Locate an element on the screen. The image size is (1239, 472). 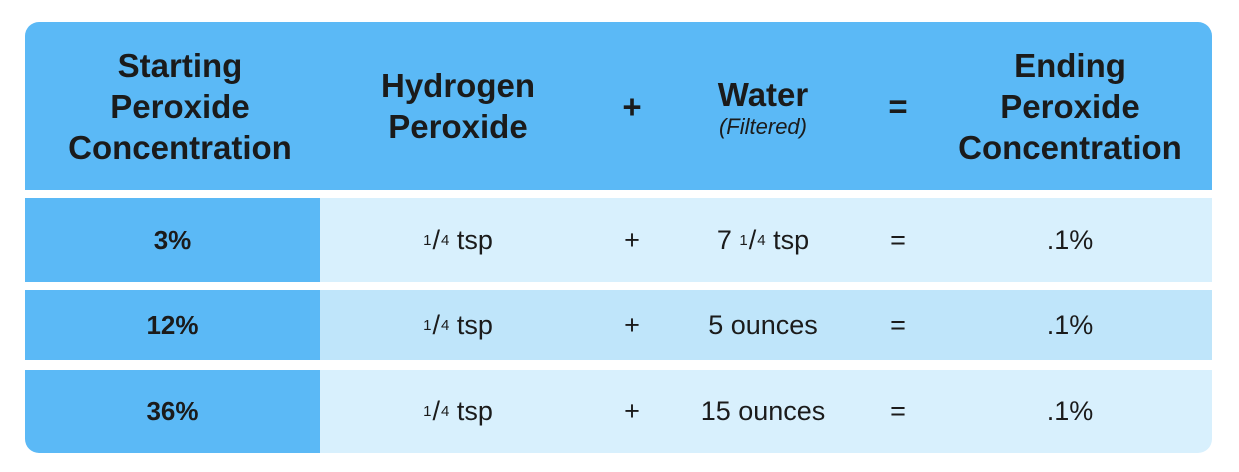
table-row: 12% 1/4 tsp + 5 ounces = .1% is located at coordinates (618, 325).